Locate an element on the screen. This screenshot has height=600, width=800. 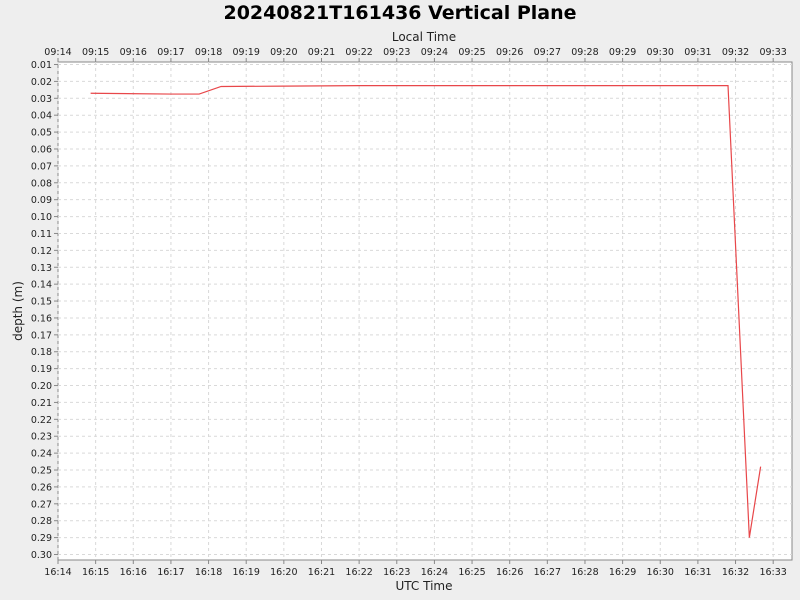
y-axis-label: depth (m) is located at coordinates (18, 311).